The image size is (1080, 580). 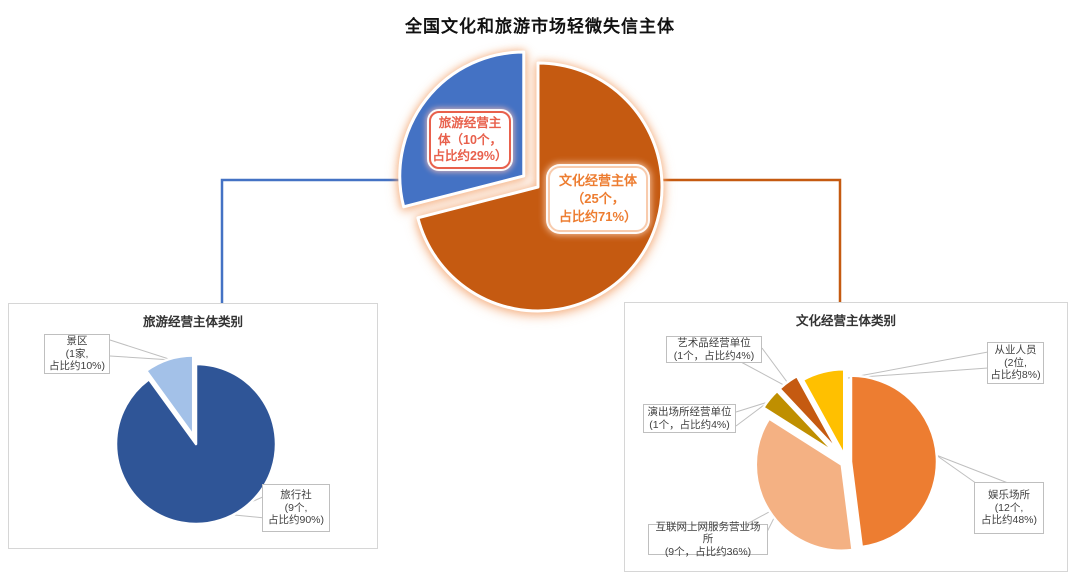 I want to click on culture-pie-slice-演出场所经营单位, so click(x=800, y=422).